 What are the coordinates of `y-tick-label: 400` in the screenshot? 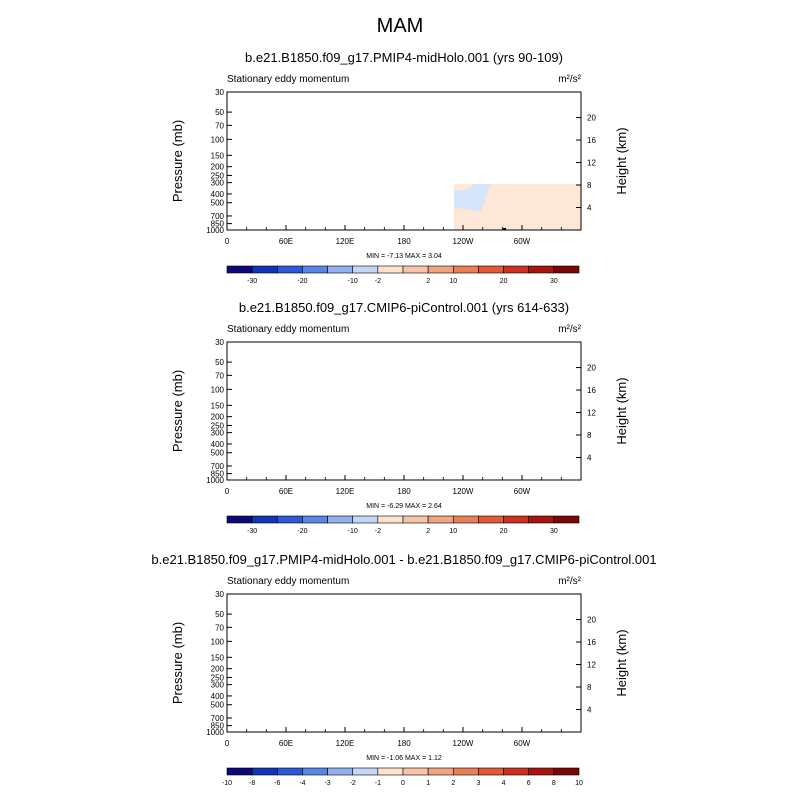 It's located at (218, 194).